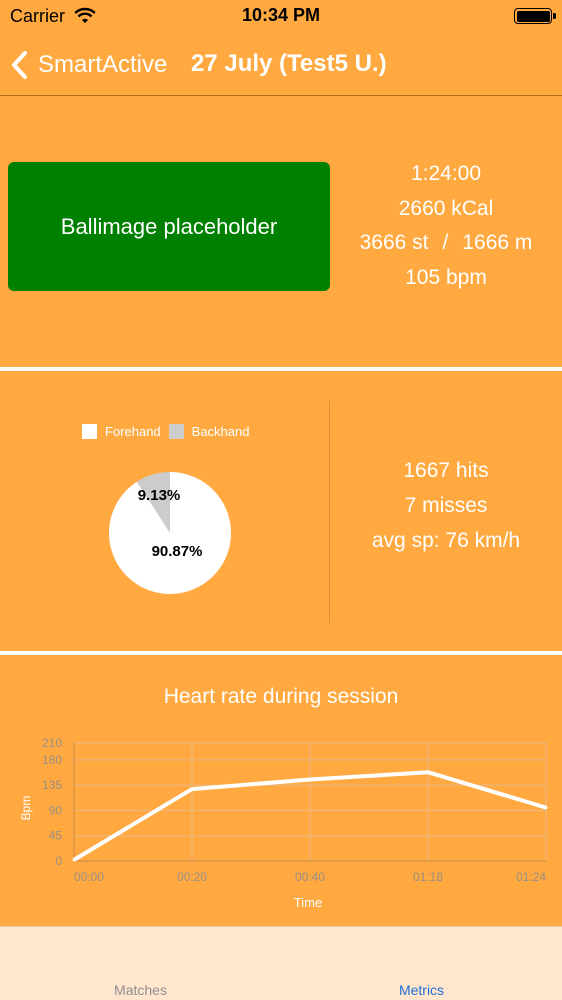 The image size is (562, 1000). What do you see at coordinates (89, 431) in the screenshot?
I see `forehand-legend-swatch` at bounding box center [89, 431].